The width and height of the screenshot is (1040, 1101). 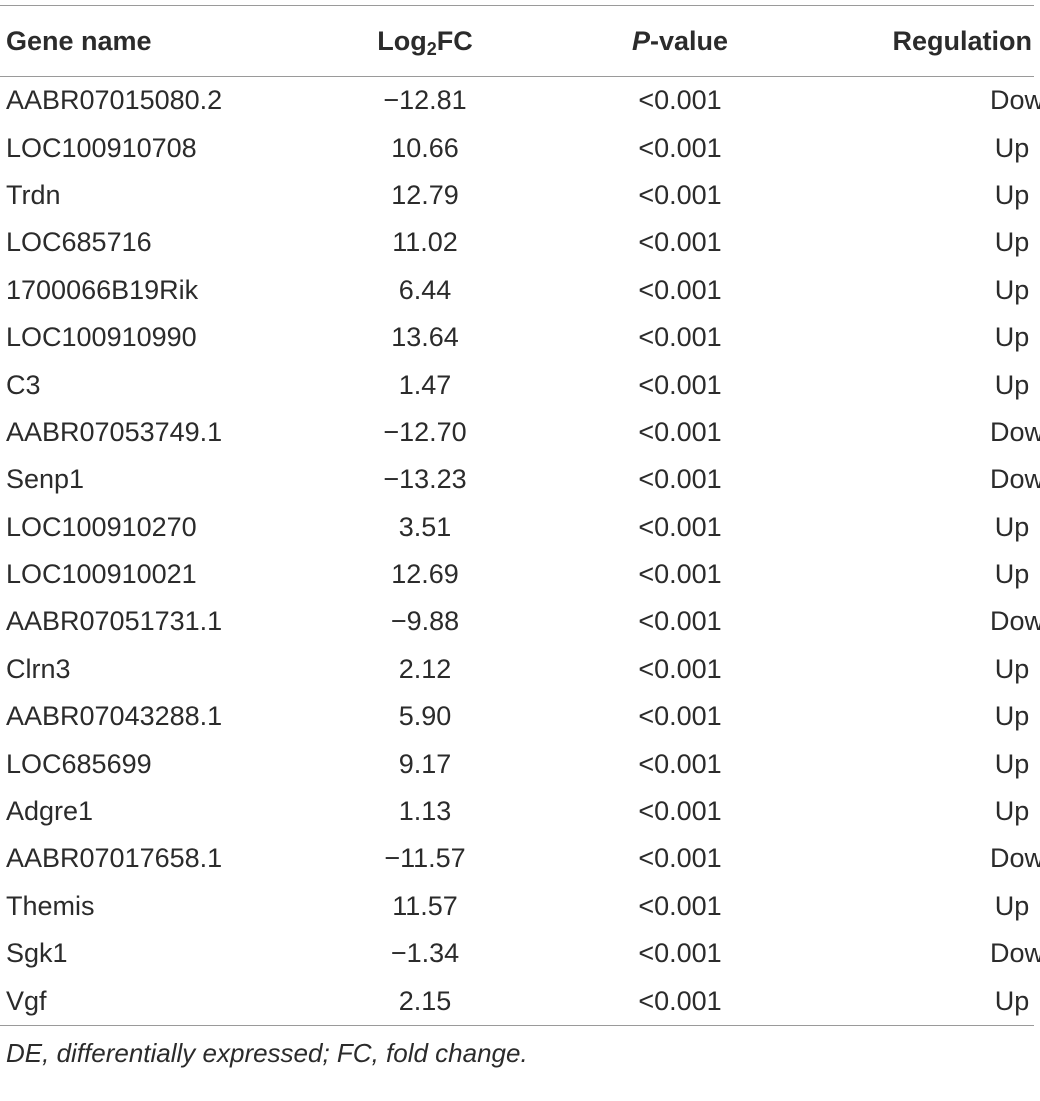 I want to click on table-row: LOC100910990 13.64 <0.001 Up, so click(x=517, y=337).